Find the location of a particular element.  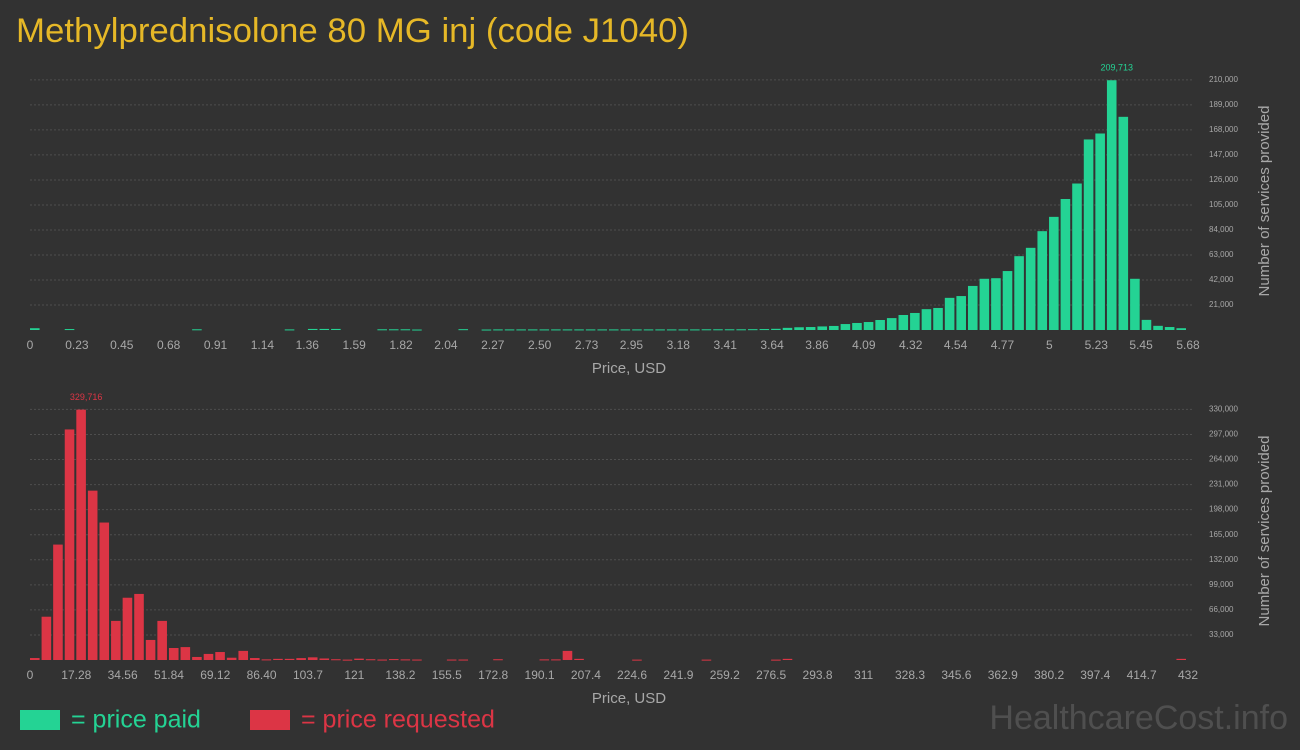

y-tick-label: 63,000 is located at coordinates (1221, 254).